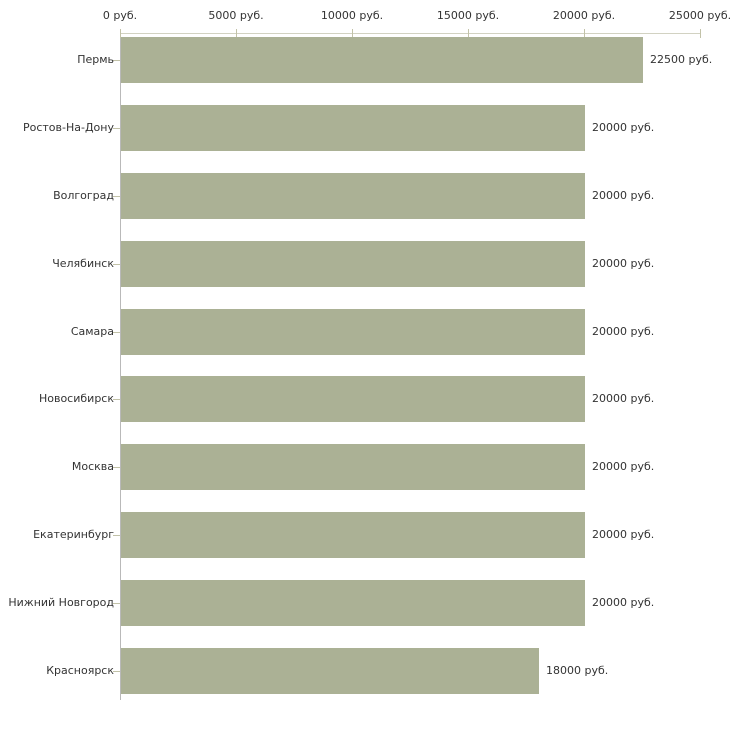 Image resolution: width=730 pixels, height=730 pixels. What do you see at coordinates (410, 33) in the screenshot?
I see `x-axis-line` at bounding box center [410, 33].